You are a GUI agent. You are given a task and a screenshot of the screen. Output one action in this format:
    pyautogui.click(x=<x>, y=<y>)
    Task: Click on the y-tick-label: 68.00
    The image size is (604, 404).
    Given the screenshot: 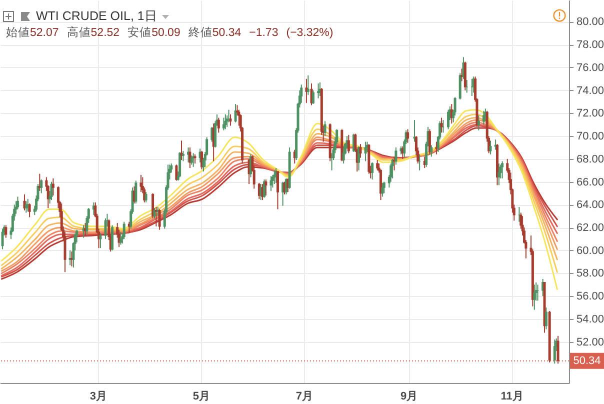 What is the action you would take?
    pyautogui.click(x=590, y=159)
    